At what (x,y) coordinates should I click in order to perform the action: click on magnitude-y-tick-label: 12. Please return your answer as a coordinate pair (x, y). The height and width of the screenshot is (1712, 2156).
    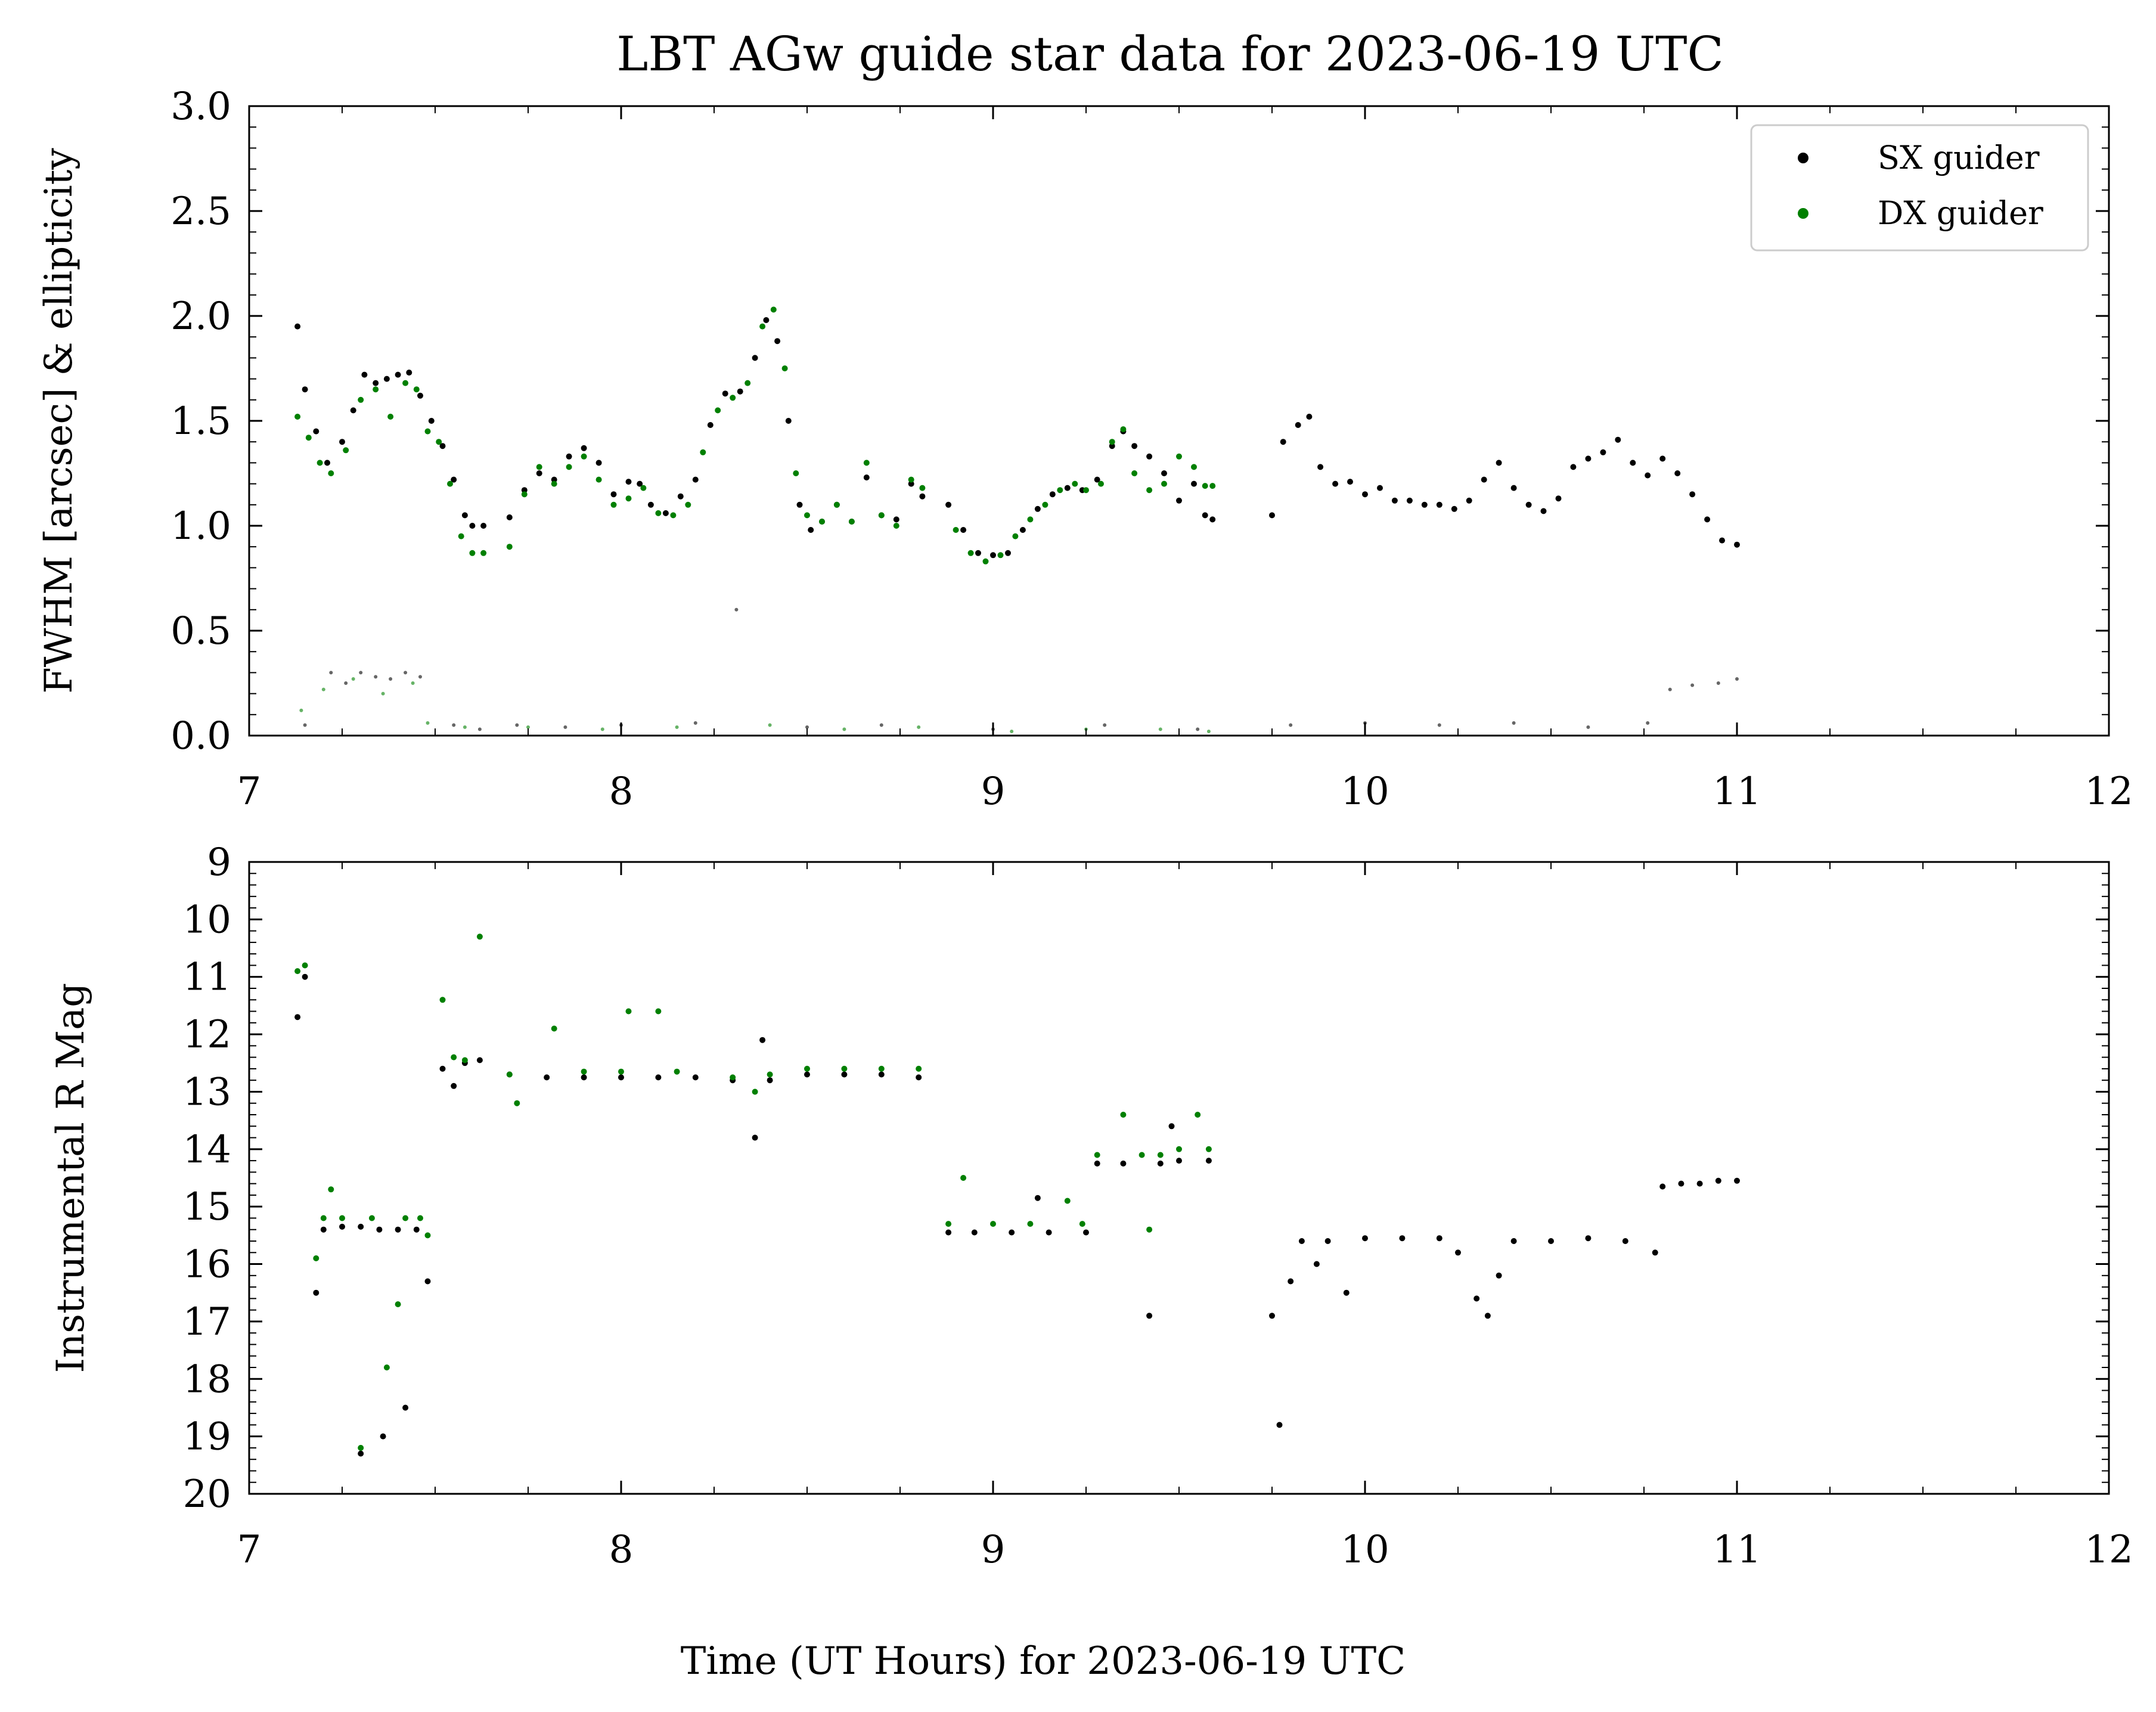
    Looking at the image, I should click on (207, 1035).